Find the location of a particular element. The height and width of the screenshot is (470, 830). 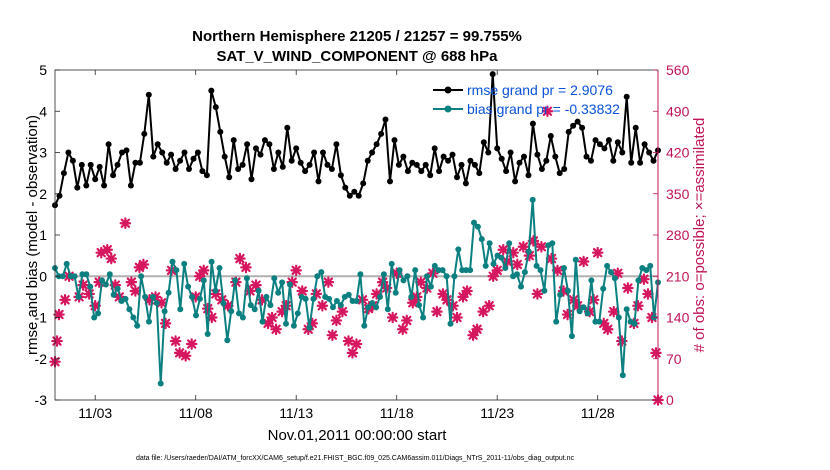

legend-rmse-marker is located at coordinates (448, 90).